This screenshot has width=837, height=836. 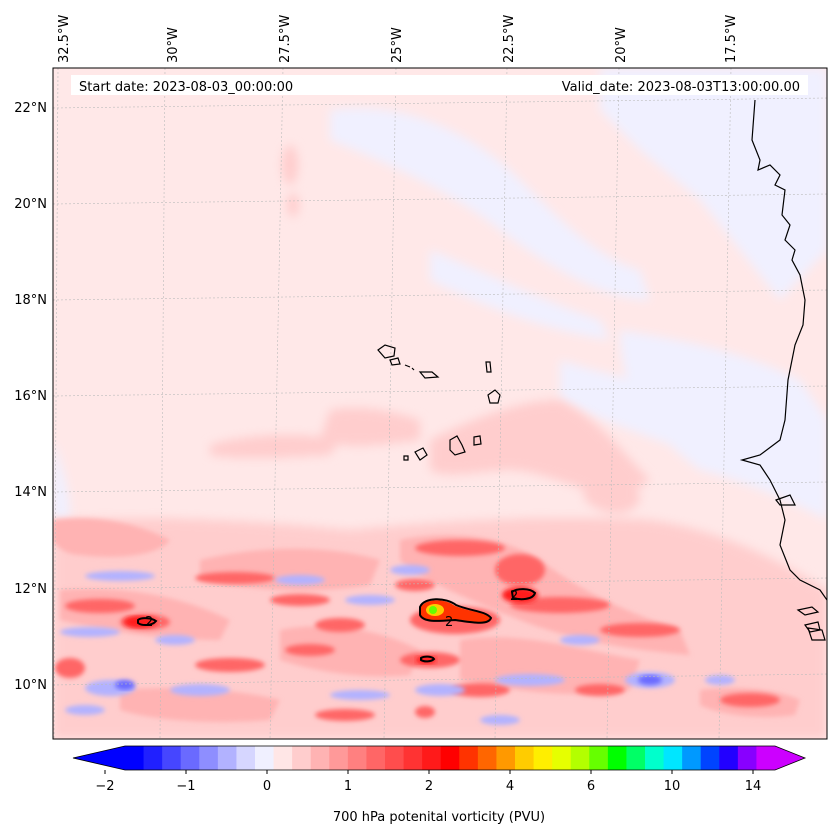 I want to click on colorbar-tick-label: 0, so click(x=267, y=786).